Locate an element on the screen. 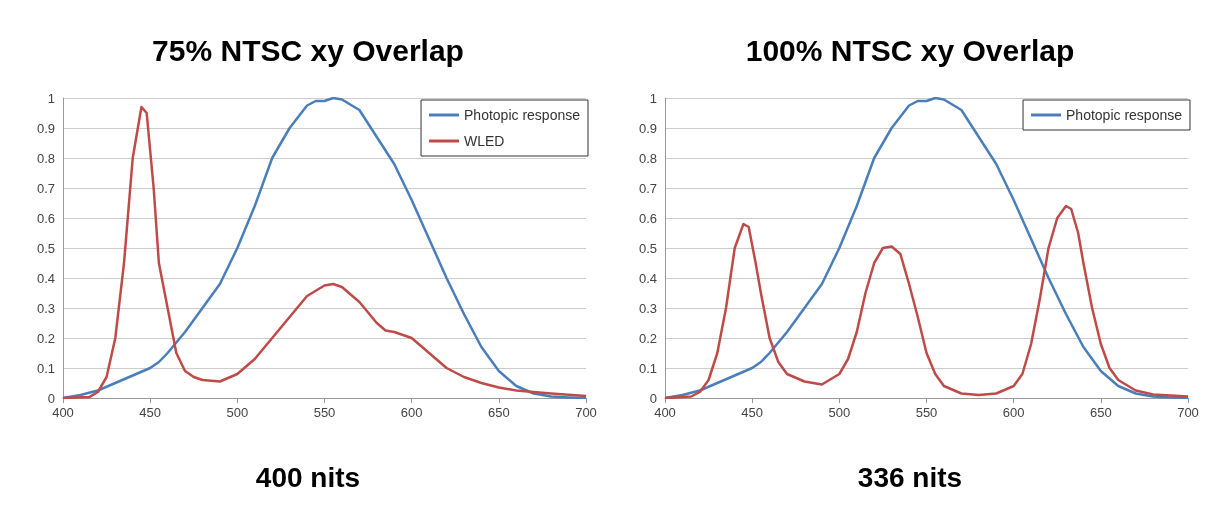 Image resolution: width=1218 pixels, height=511 pixels. text: 400 nits is located at coordinates (308, 477).